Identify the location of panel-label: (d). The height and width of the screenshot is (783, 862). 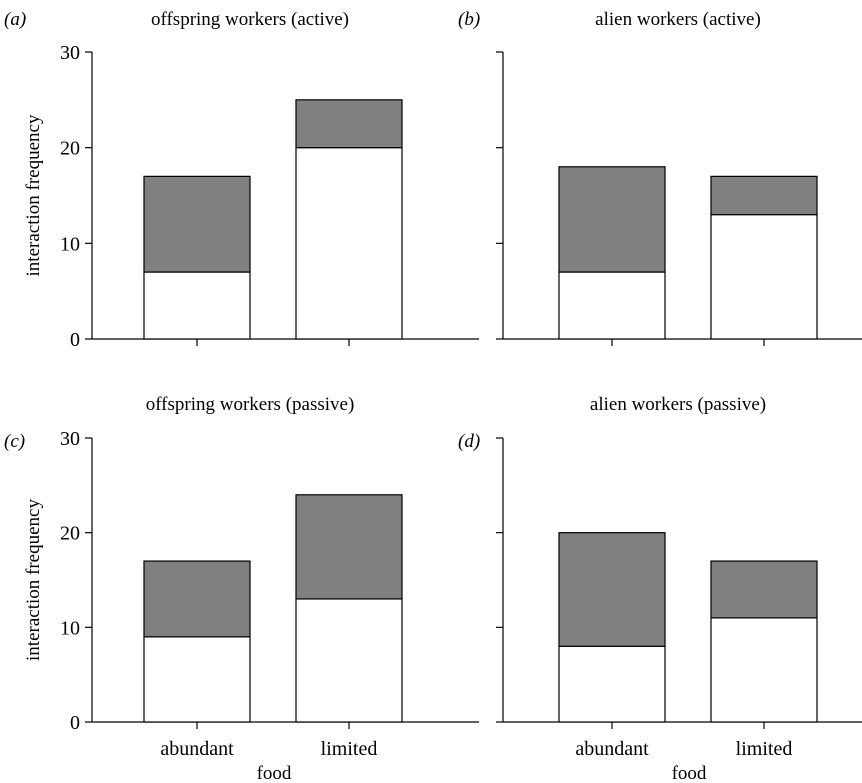
(469, 441).